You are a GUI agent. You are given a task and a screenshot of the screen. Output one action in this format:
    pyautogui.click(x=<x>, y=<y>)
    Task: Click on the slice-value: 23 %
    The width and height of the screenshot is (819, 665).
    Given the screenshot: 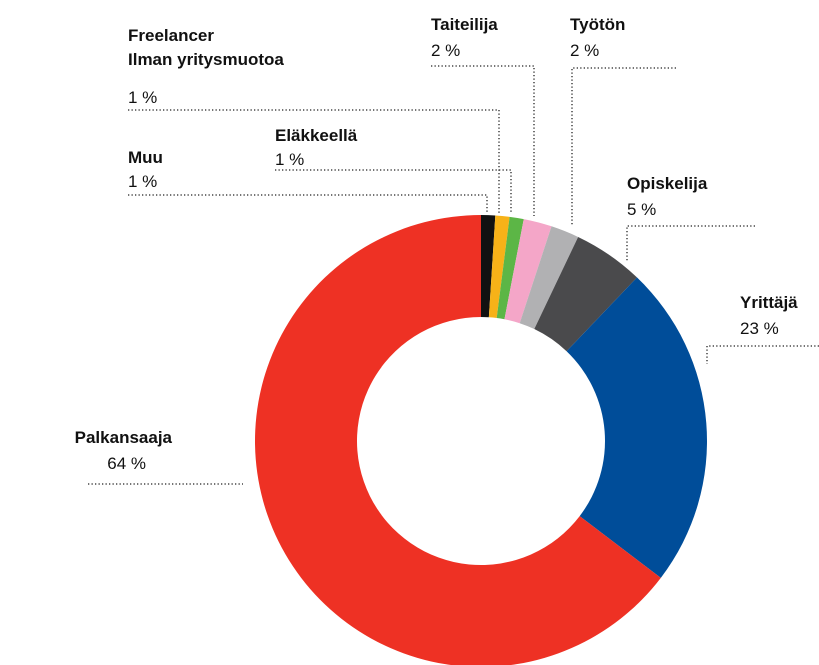 What is the action you would take?
    pyautogui.click(x=759, y=328)
    